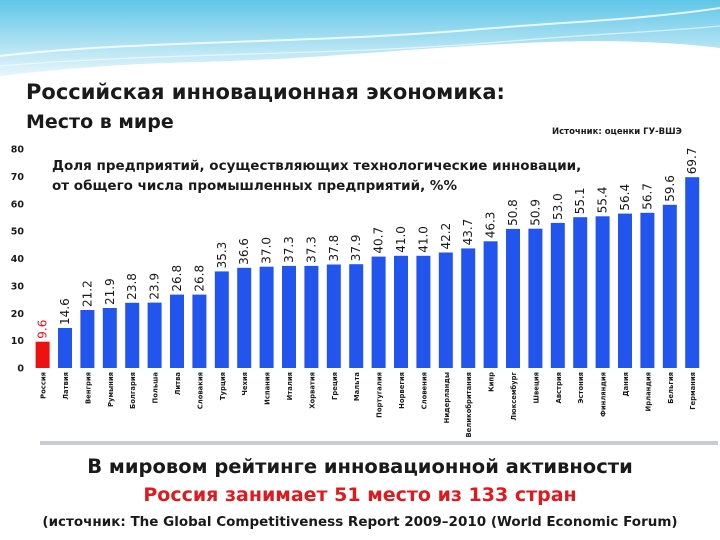  What do you see at coordinates (223, 386) in the screenshot?
I see `category-label: Турция` at bounding box center [223, 386].